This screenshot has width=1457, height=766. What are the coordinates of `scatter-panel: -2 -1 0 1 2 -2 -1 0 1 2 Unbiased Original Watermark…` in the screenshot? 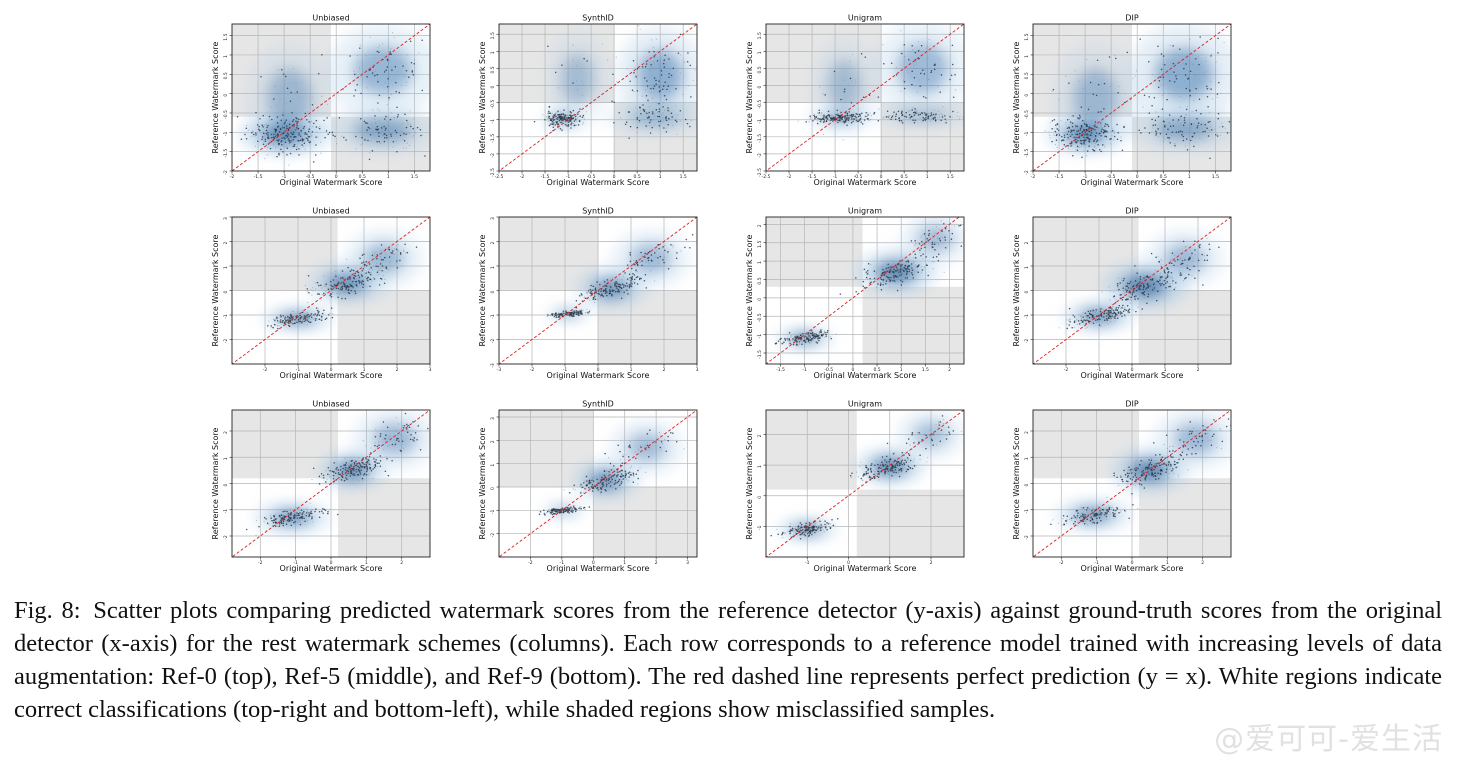 It's located at (321, 486).